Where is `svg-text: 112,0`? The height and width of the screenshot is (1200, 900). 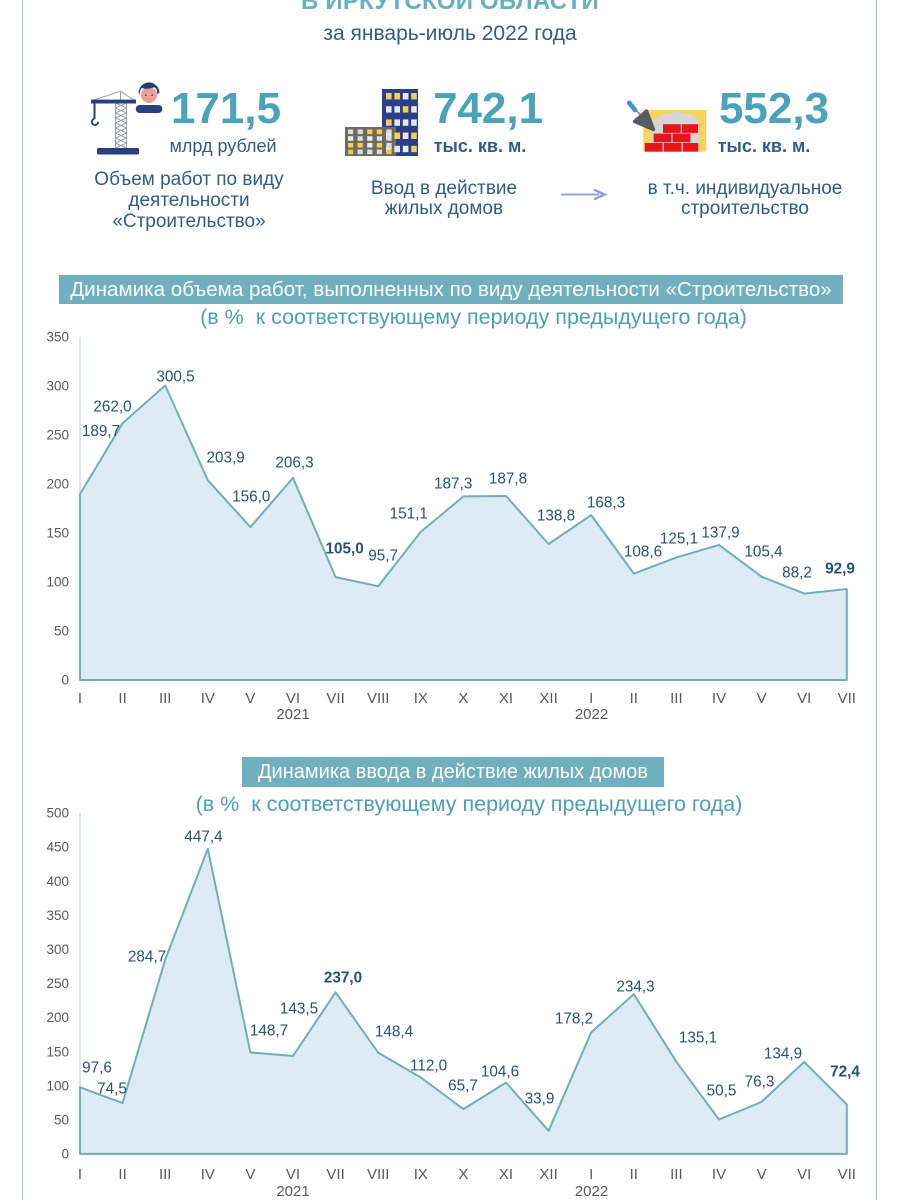 svg-text: 112,0 is located at coordinates (428, 1065).